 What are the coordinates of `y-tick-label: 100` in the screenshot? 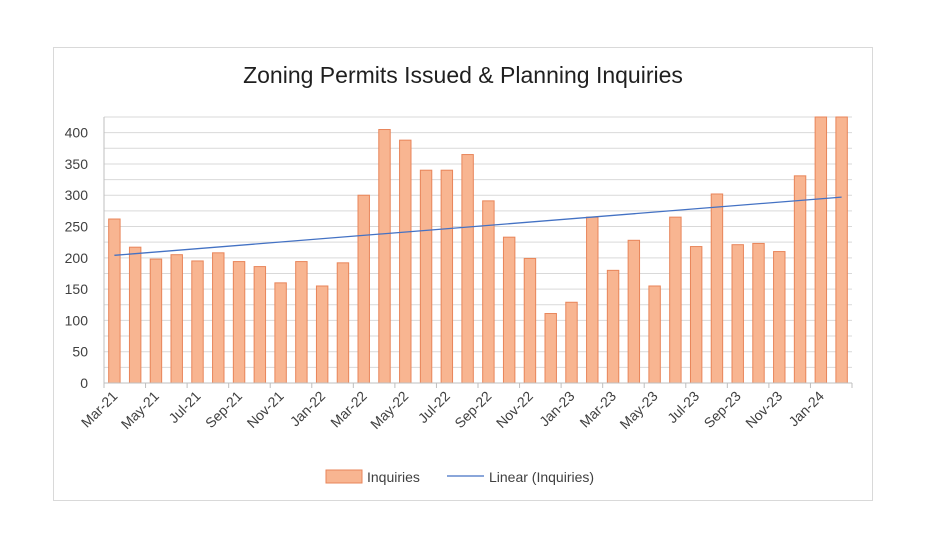 It's located at (77, 320).